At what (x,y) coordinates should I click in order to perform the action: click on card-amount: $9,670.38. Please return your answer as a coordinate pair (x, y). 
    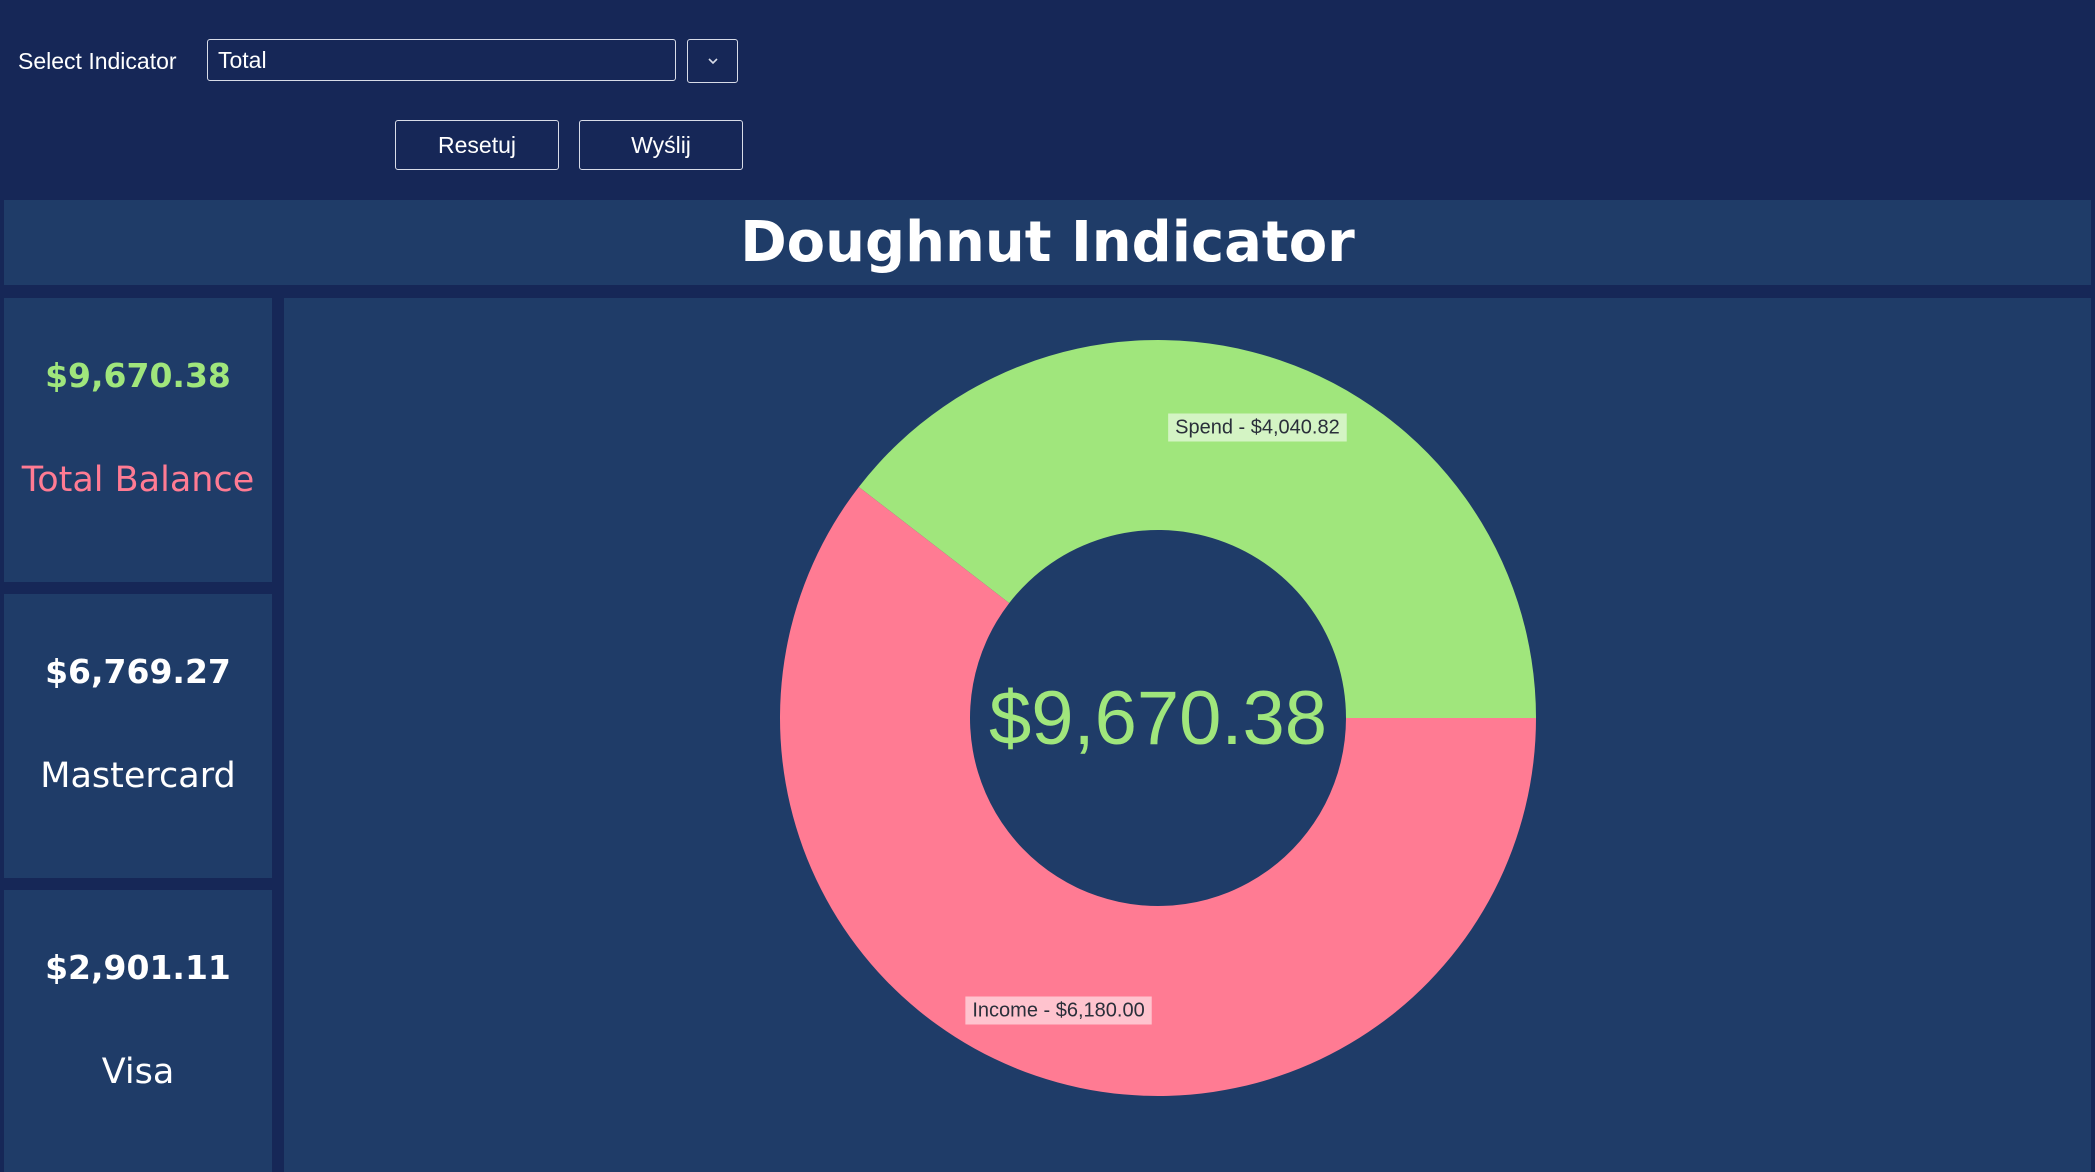
    Looking at the image, I should click on (138, 375).